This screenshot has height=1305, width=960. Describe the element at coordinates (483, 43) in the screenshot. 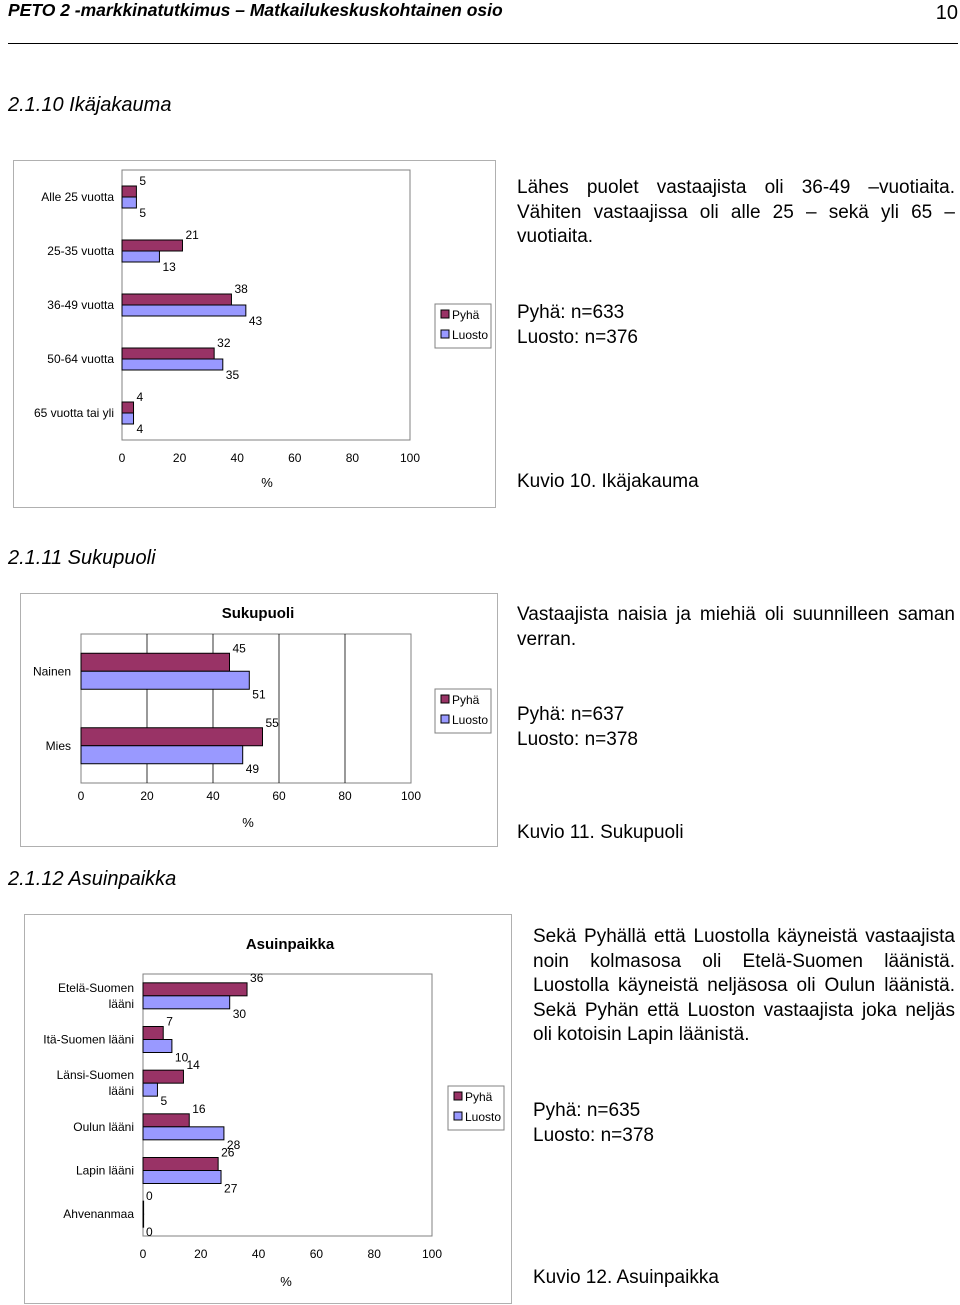

I see `header-rule` at that location.